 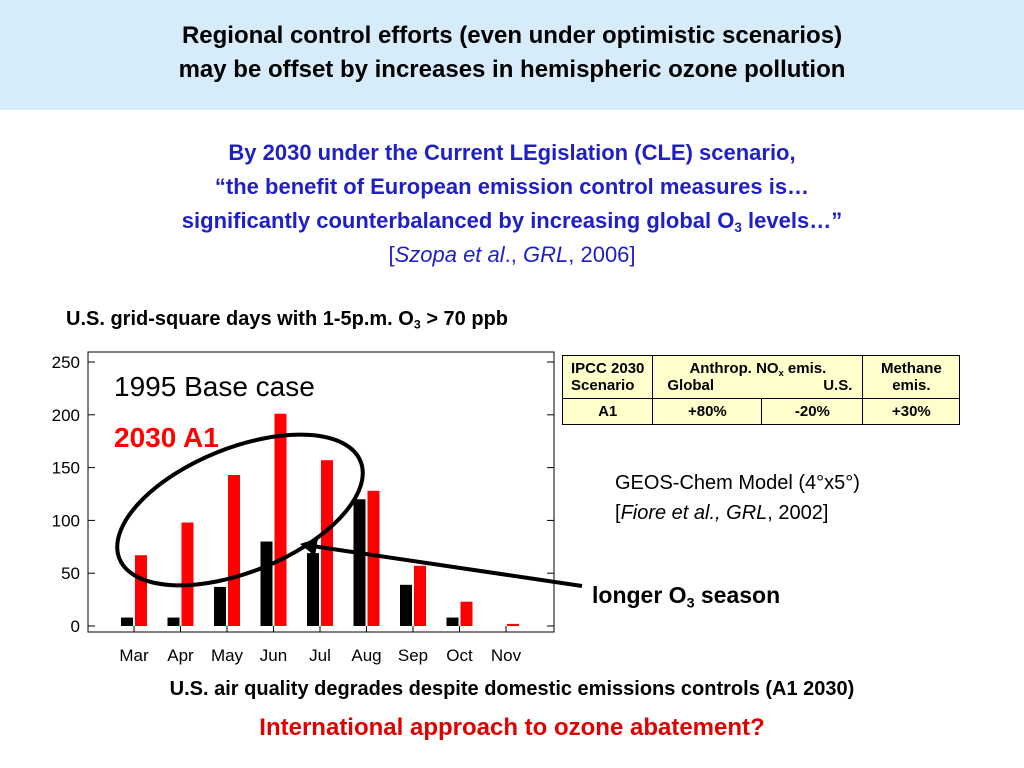 I want to click on bar-base-aug, so click(x=359, y=562).